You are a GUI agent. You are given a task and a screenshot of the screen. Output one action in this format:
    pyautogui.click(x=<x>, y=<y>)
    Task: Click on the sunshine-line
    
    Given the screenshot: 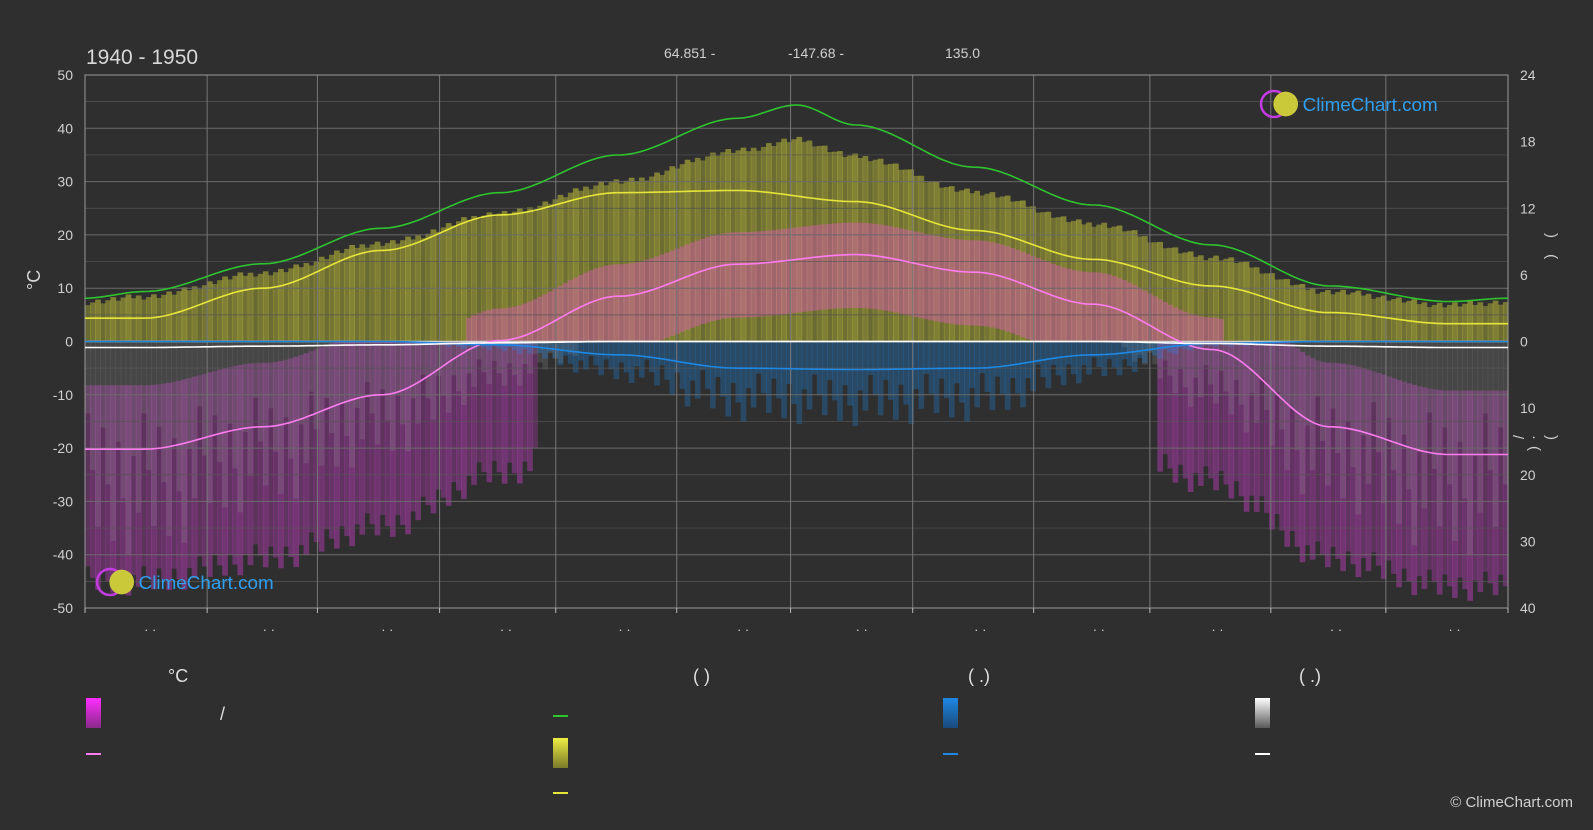 What is the action you would take?
    pyautogui.click(x=796, y=257)
    